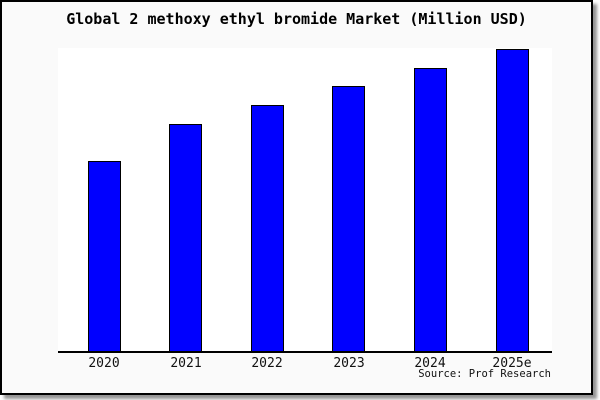 The image size is (600, 400). What do you see at coordinates (104, 363) in the screenshot?
I see `x-tick-2020: 2020` at bounding box center [104, 363].